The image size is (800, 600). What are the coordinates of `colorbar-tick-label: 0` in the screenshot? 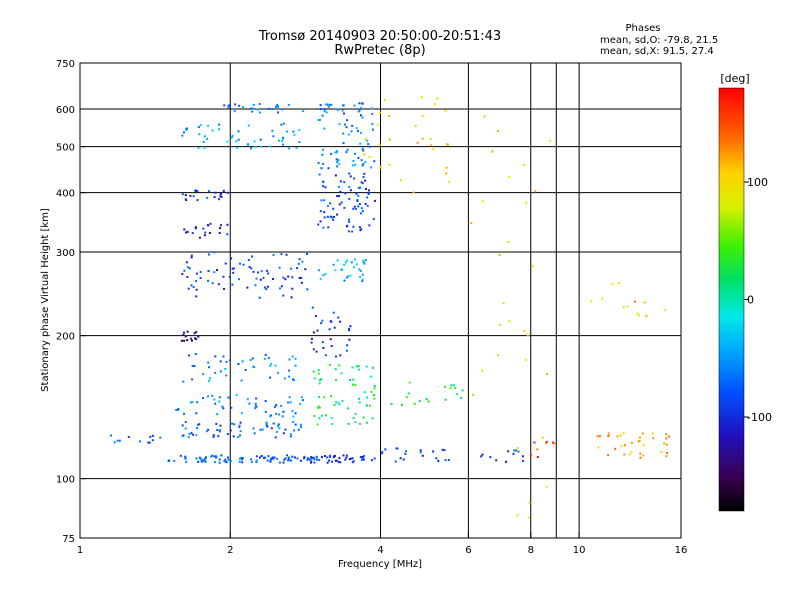 It's located at (750, 300).